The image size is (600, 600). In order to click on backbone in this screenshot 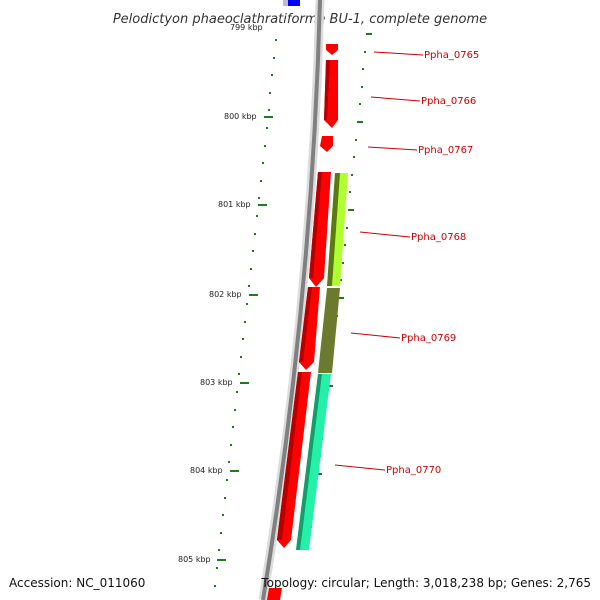, I will do `click(291, 300)`.